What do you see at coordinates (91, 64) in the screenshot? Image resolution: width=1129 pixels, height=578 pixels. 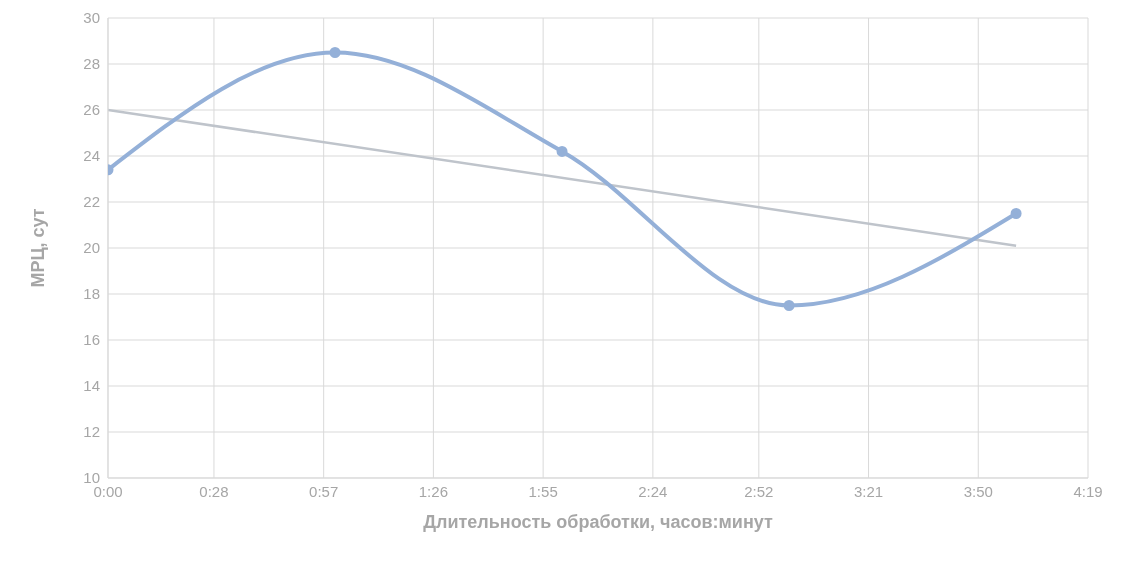 I see `y-tick-label: 28` at bounding box center [91, 64].